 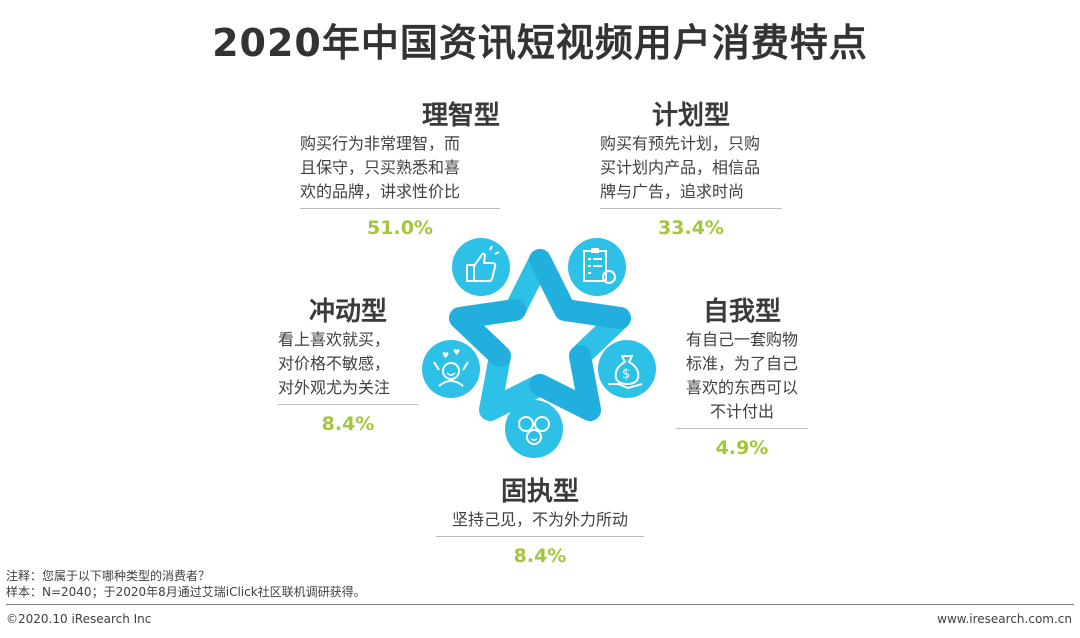 I want to click on type-block-impulsive: 冲动型 看上喜欢就买， 对价格不敏感， 对外观尤为关注 8.4%, so click(x=348, y=366).